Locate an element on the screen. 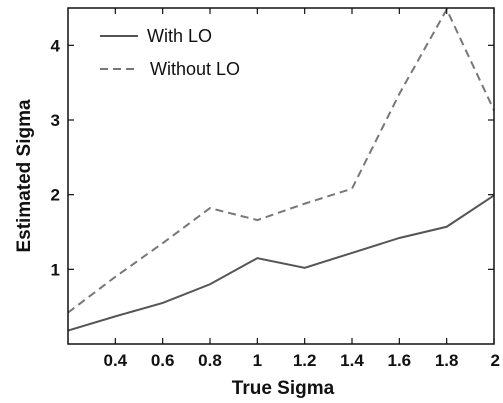 The width and height of the screenshot is (503, 403). legend-label-0: With LO is located at coordinates (179, 36).